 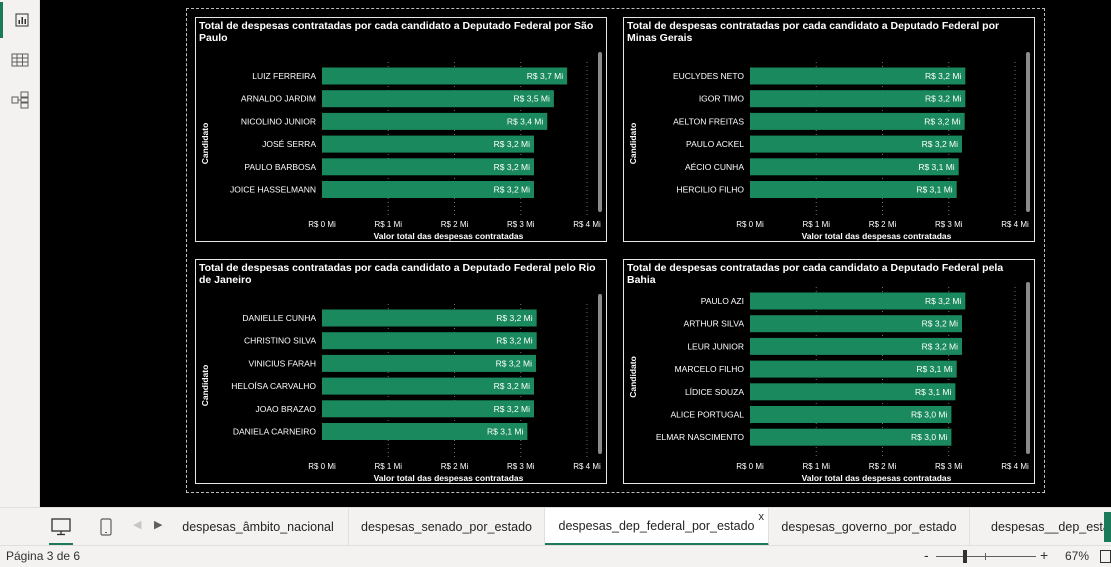 I want to click on next-page-arrow-icon: ▶, so click(x=158, y=525).